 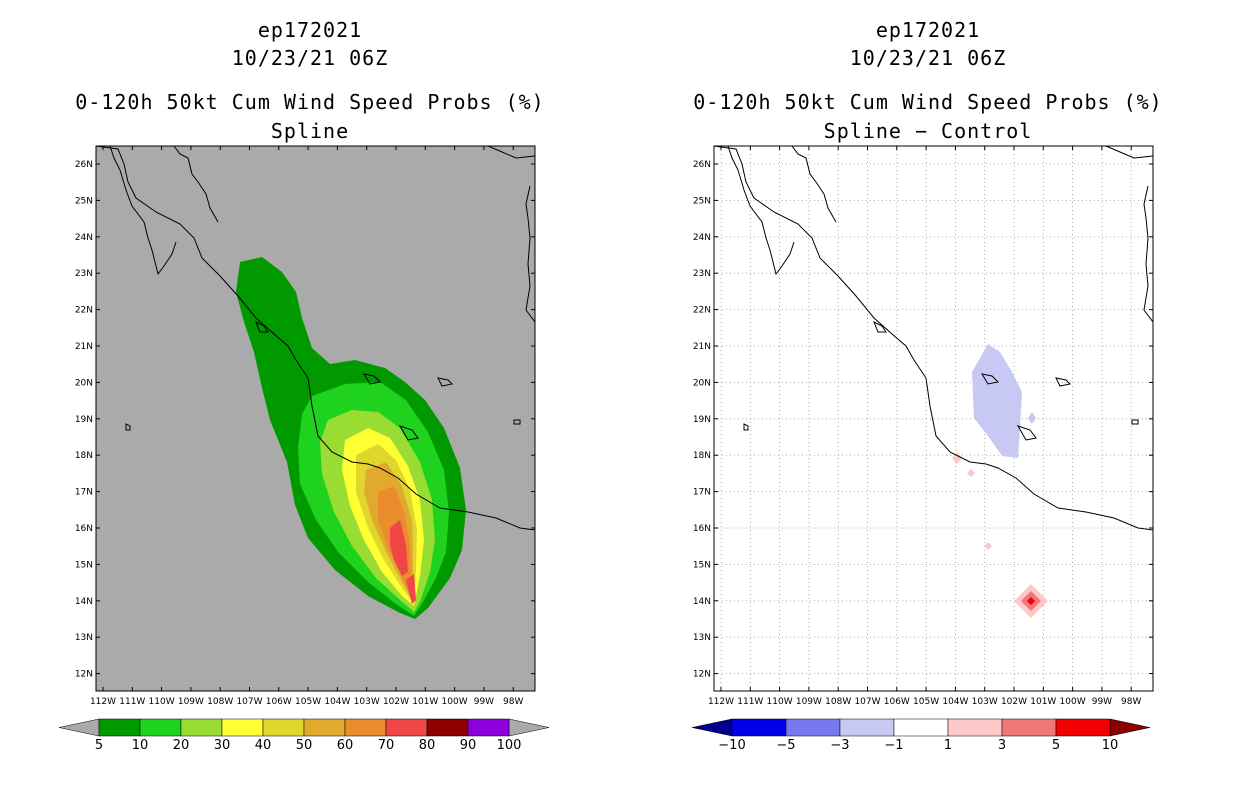 I want to click on colorbar-label: 60, so click(x=345, y=745).